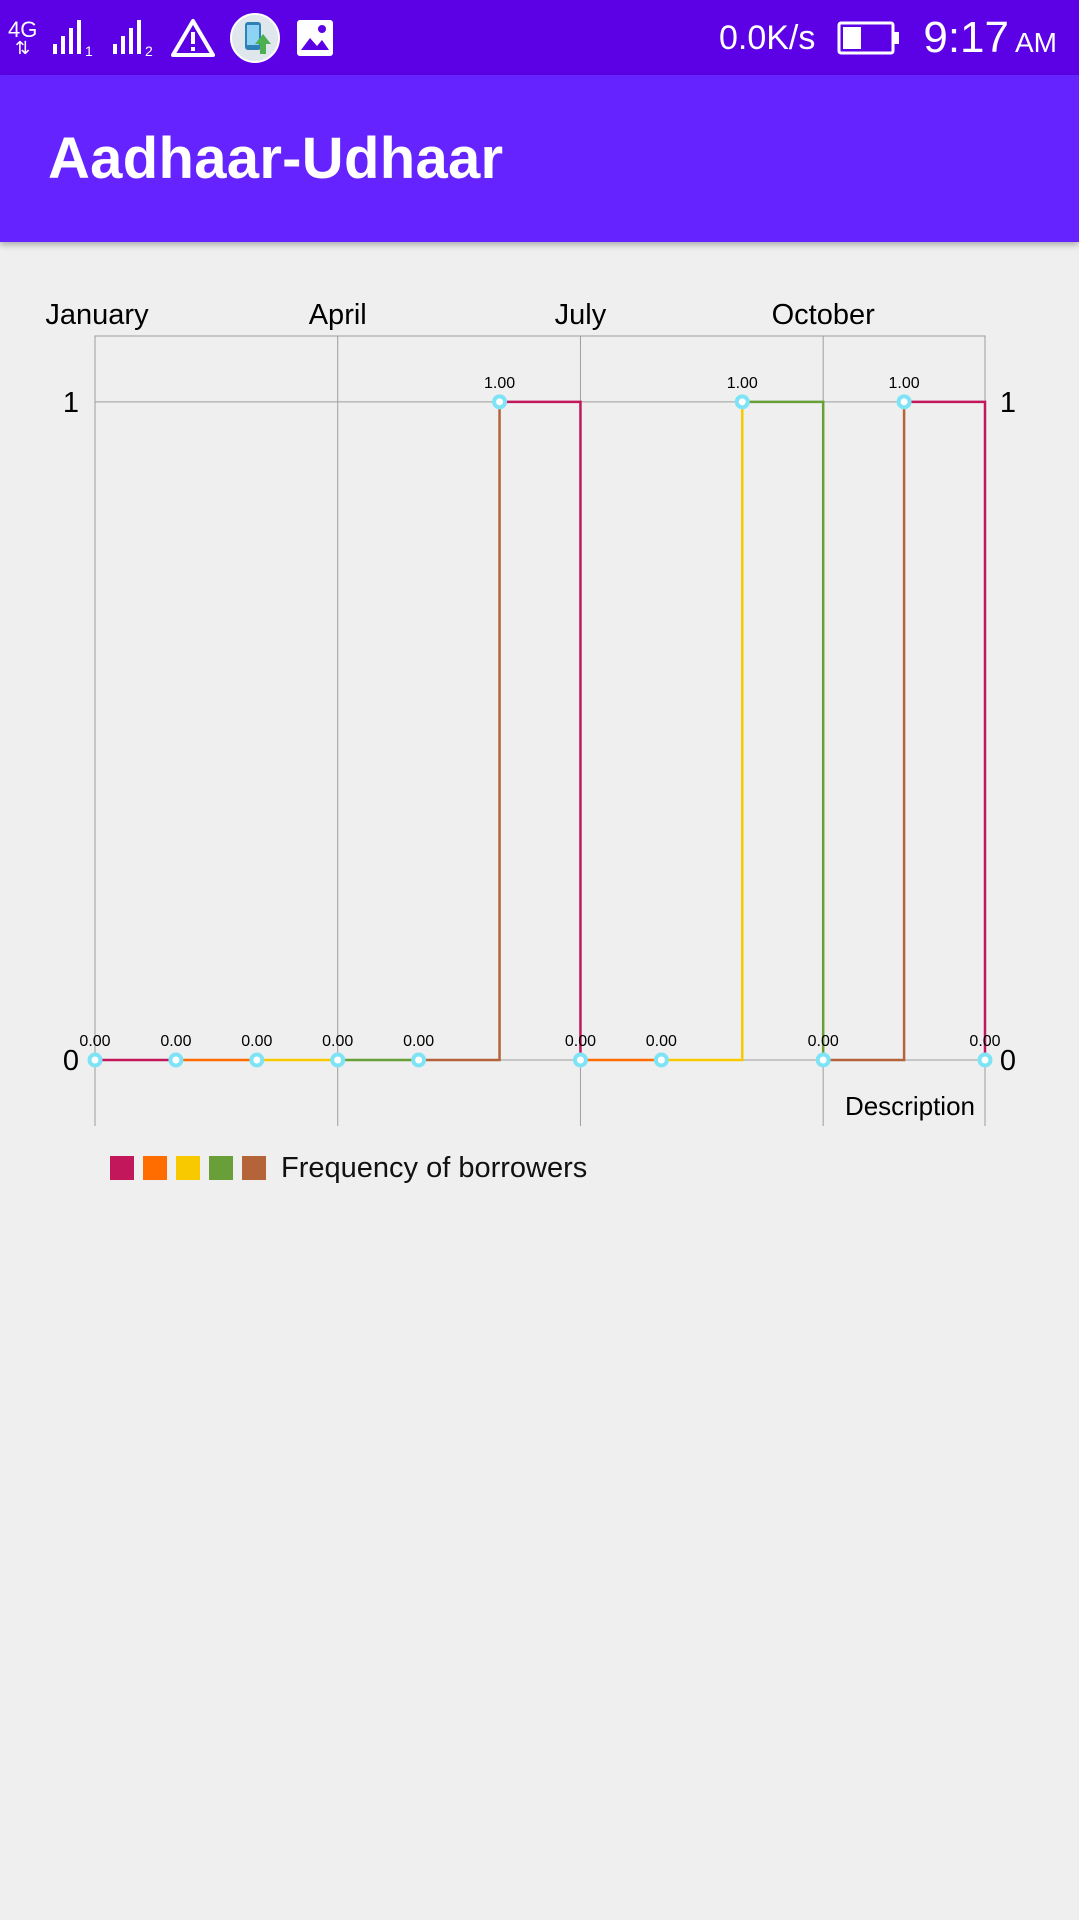 Image resolution: width=1079 pixels, height=1920 pixels. What do you see at coordinates (1036, 42) in the screenshot?
I see `clock-ampm: AM` at bounding box center [1036, 42].